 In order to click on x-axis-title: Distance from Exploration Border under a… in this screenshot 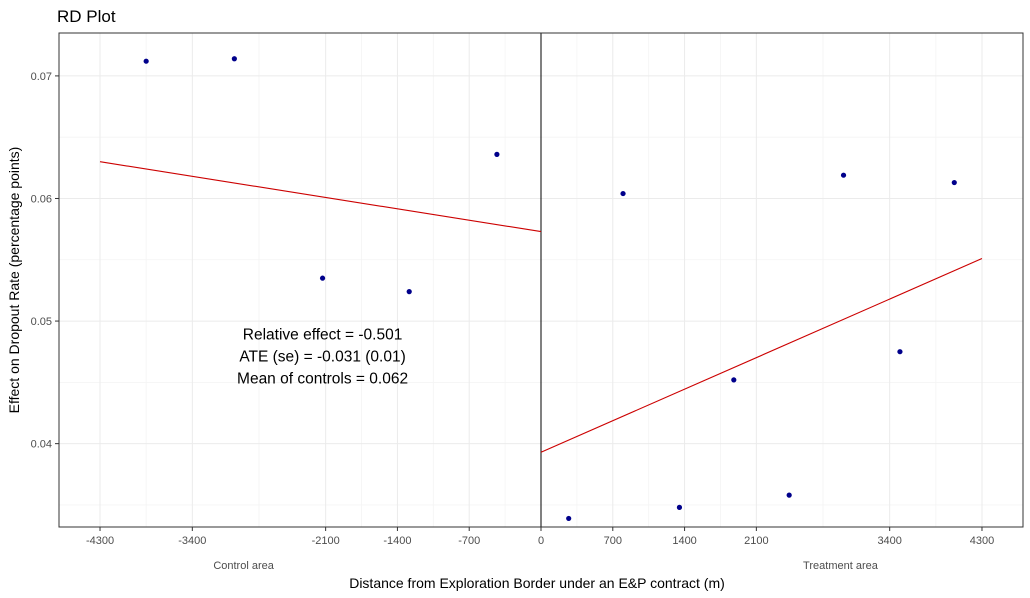, I will do `click(537, 583)`.